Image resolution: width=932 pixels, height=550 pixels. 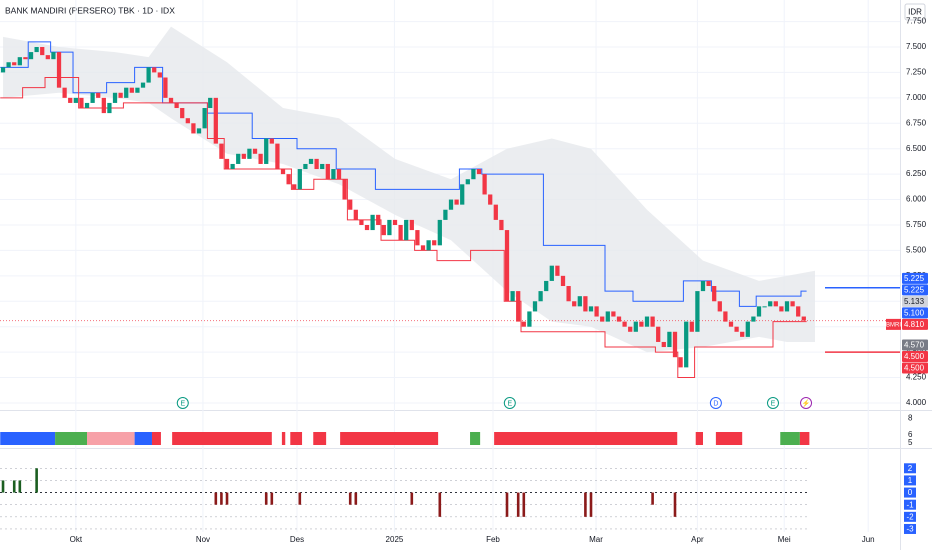 What do you see at coordinates (697, 539) in the screenshot?
I see `x-tick-label: Apr` at bounding box center [697, 539].